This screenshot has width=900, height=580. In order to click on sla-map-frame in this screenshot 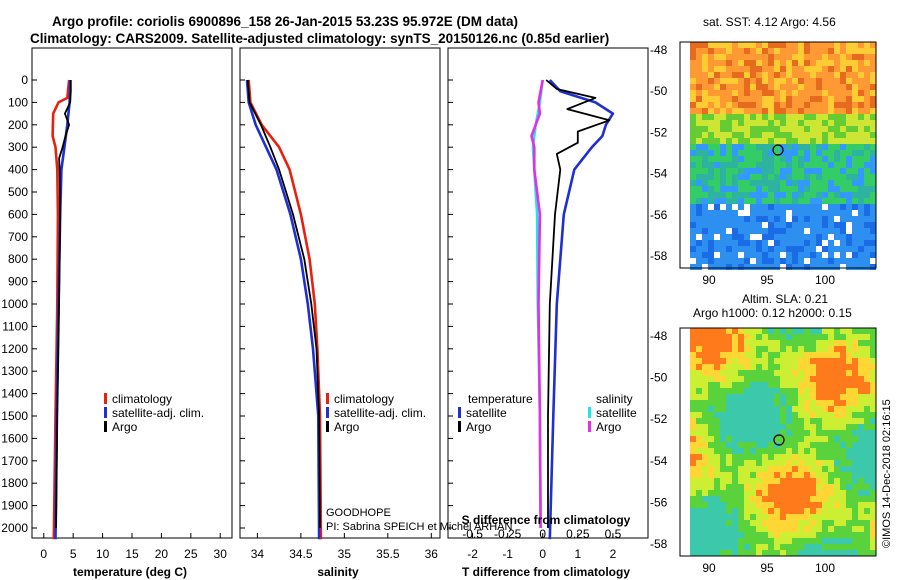, I will do `click(778, 442)`.